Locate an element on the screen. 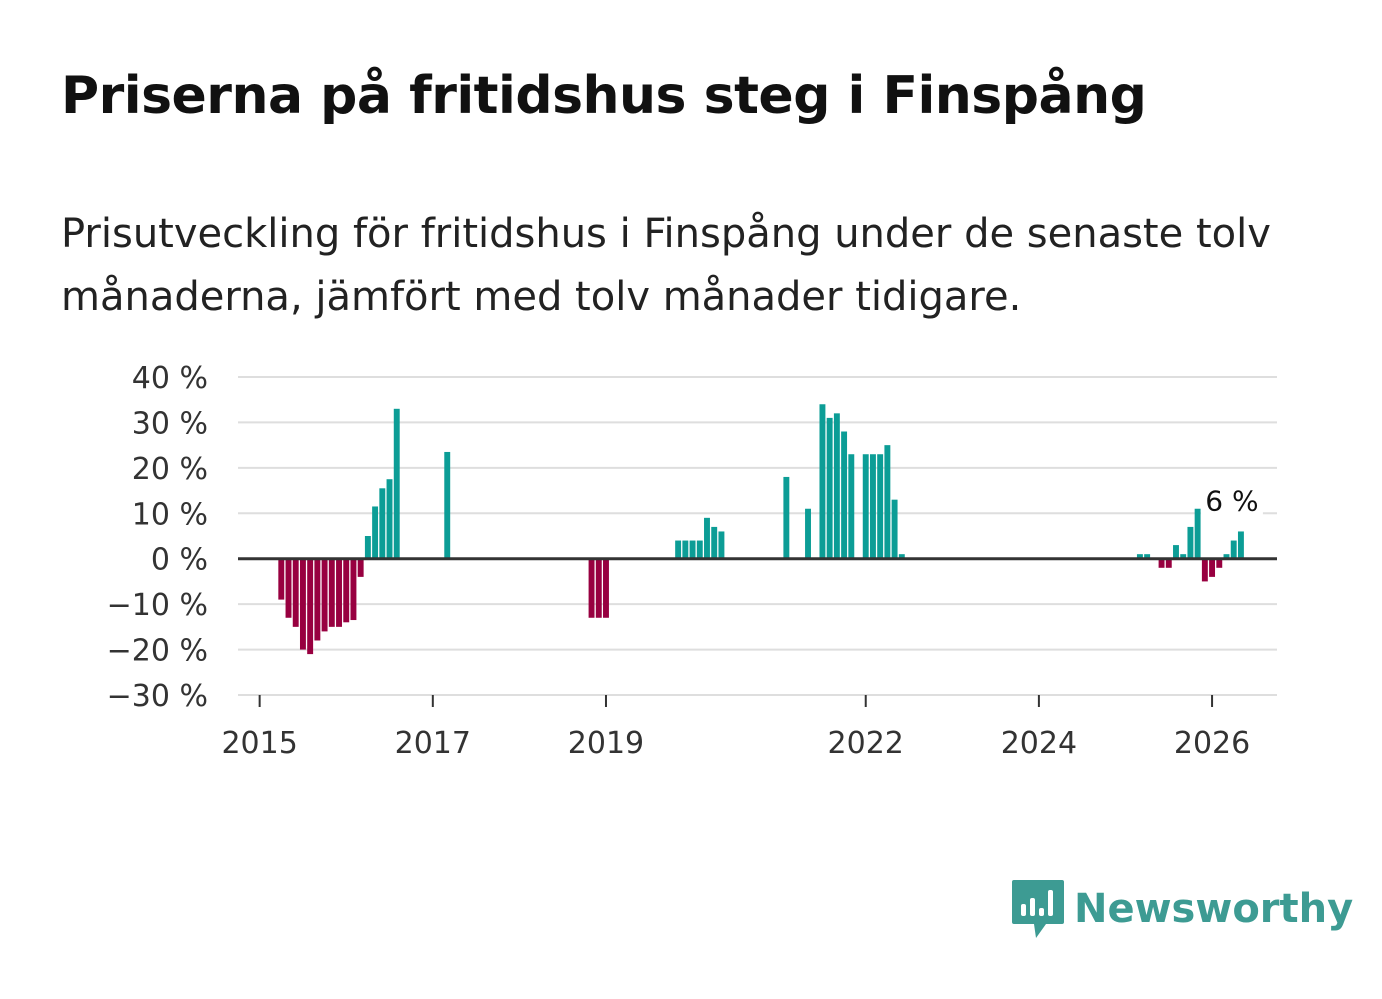 Image resolution: width=1382 pixels, height=999 pixels. y-tick-label: 20 % is located at coordinates (170, 469).